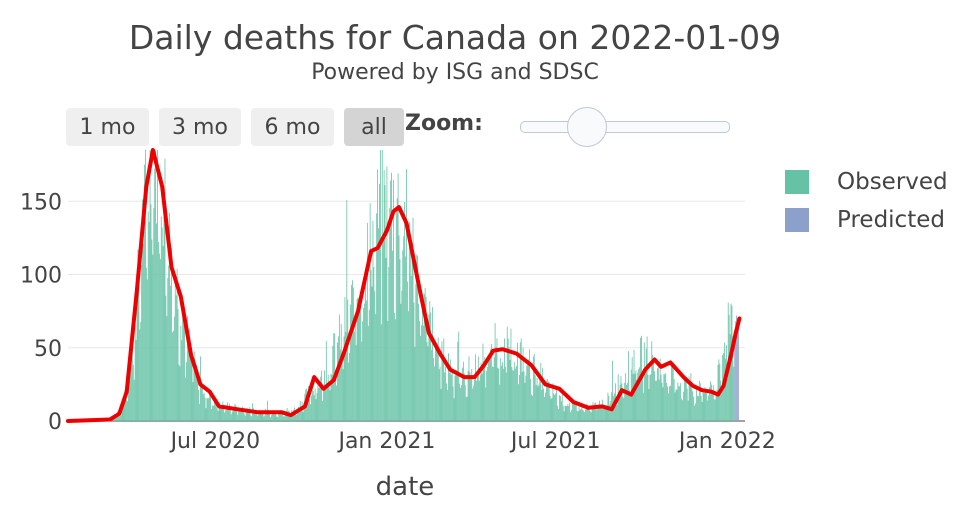 The image size is (960, 510). I want to click on range-button-6mo: 6 mo, so click(292, 127).